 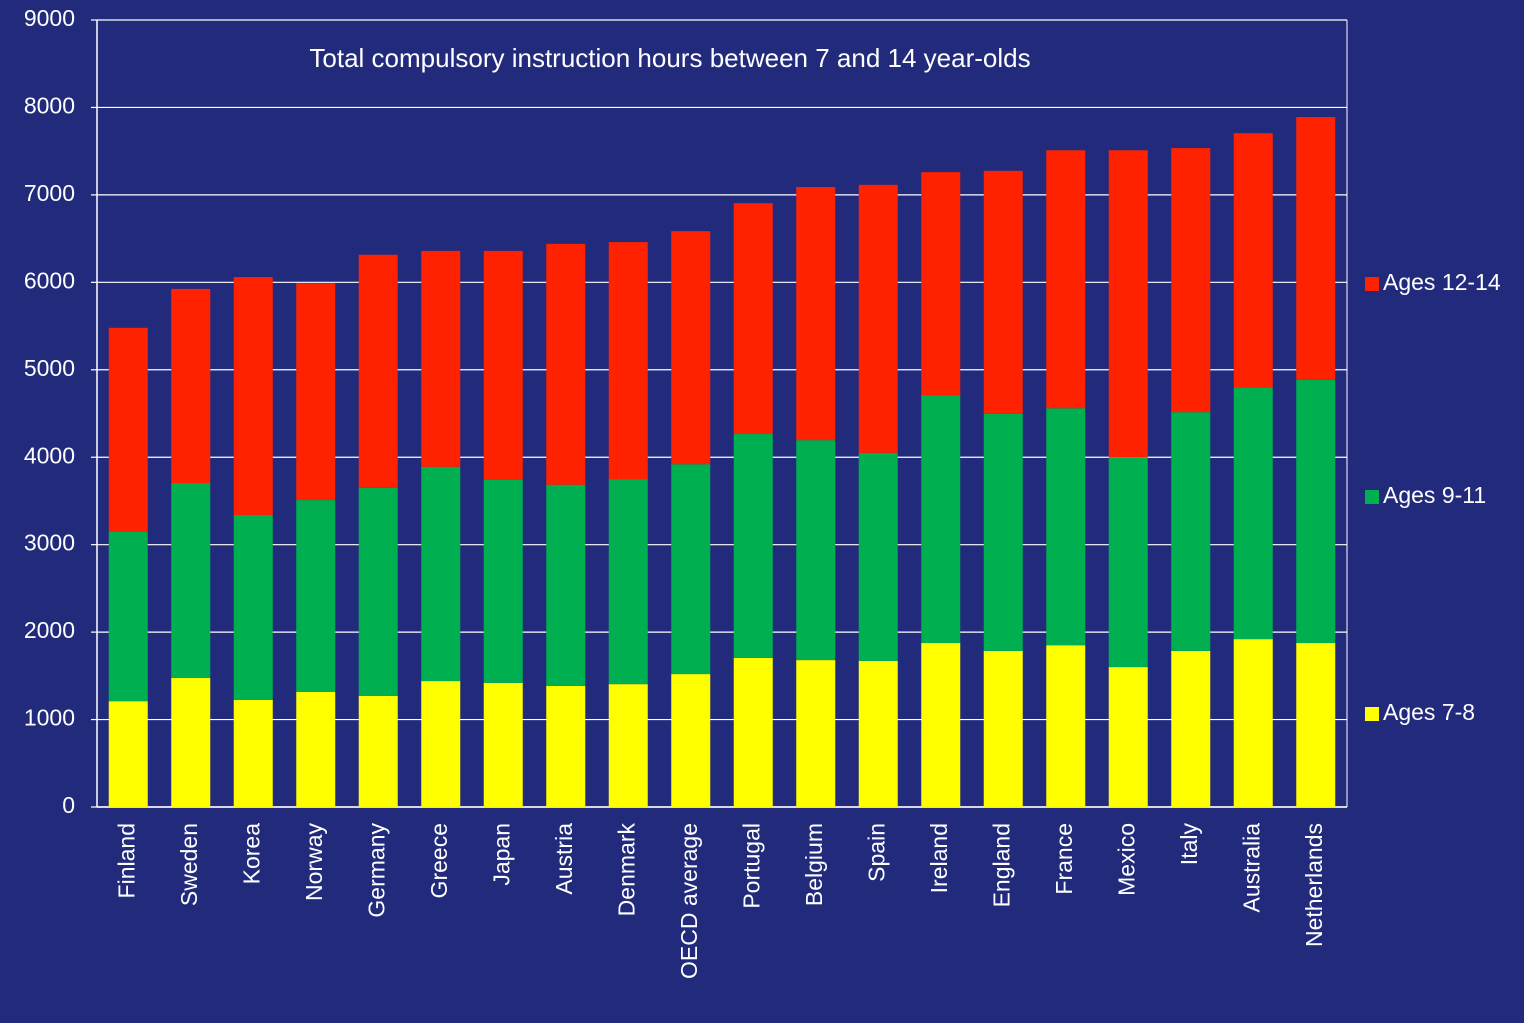 What do you see at coordinates (1251, 868) in the screenshot?
I see `x-tick-label: Australia` at bounding box center [1251, 868].